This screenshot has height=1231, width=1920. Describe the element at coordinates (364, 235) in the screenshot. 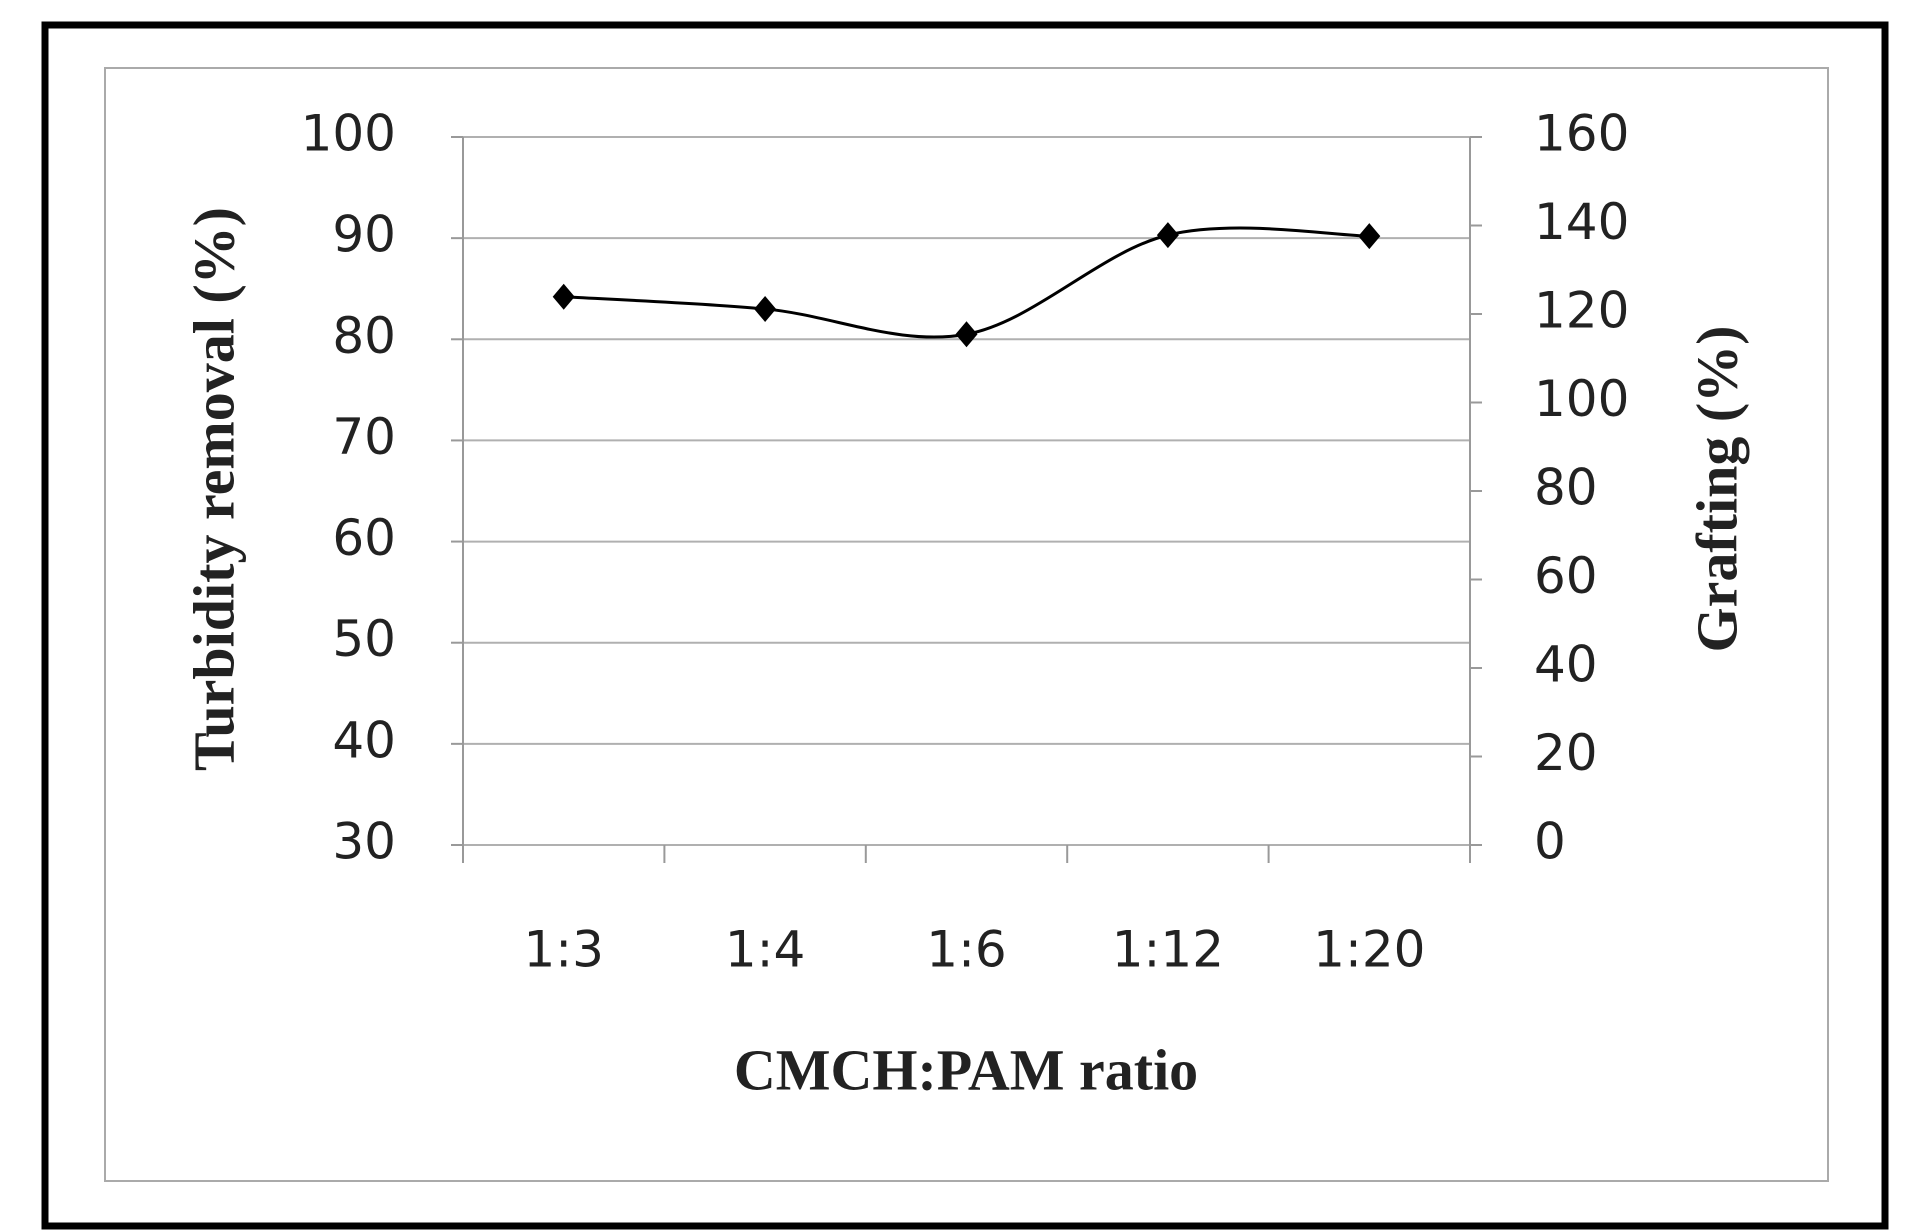

I see `y-tick-label: 90` at that location.